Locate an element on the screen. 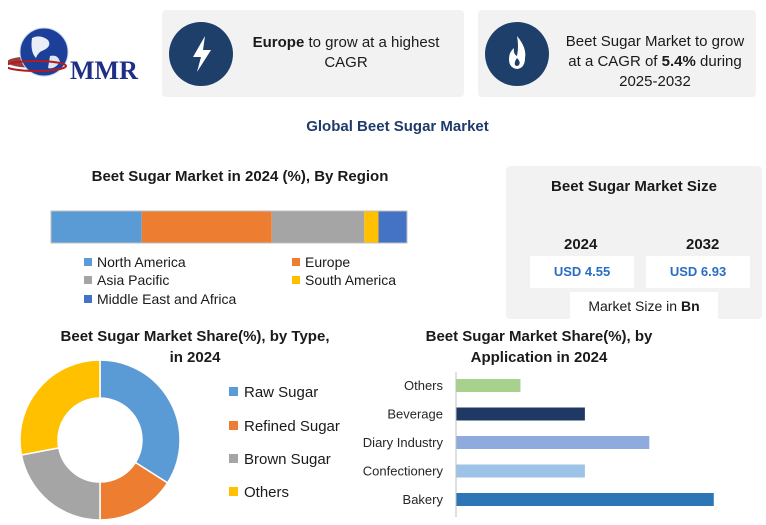 The image size is (766, 525). legend-asia-pacific: Asia Pacific is located at coordinates (126, 280).